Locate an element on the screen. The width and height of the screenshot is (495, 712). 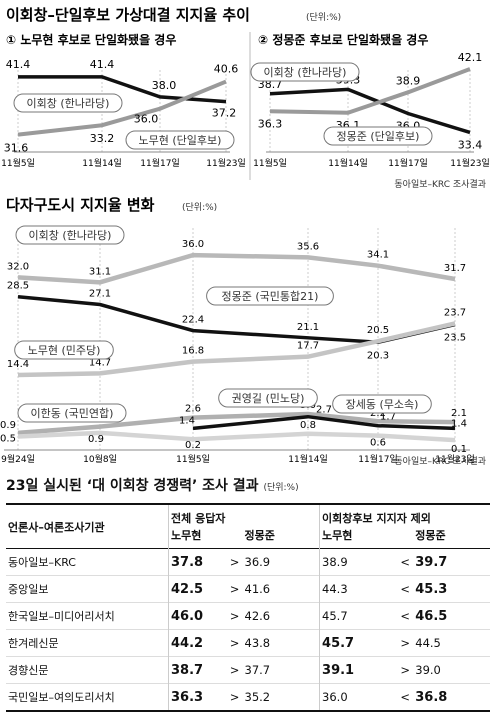
data-label: 0.5 is located at coordinates (8, 439).